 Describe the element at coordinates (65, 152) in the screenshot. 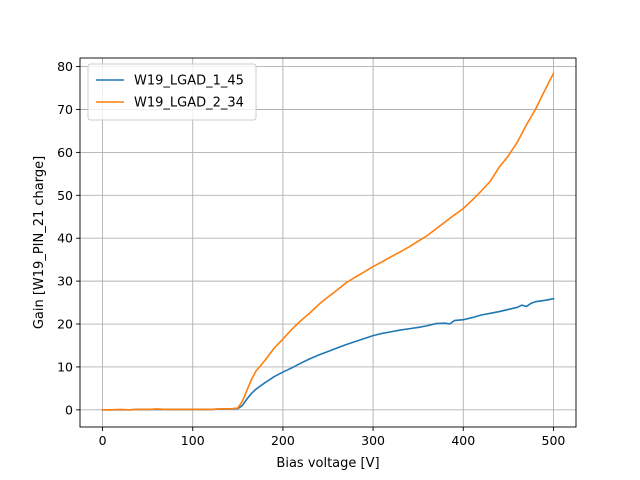

I see `y-tick-label: 60` at that location.